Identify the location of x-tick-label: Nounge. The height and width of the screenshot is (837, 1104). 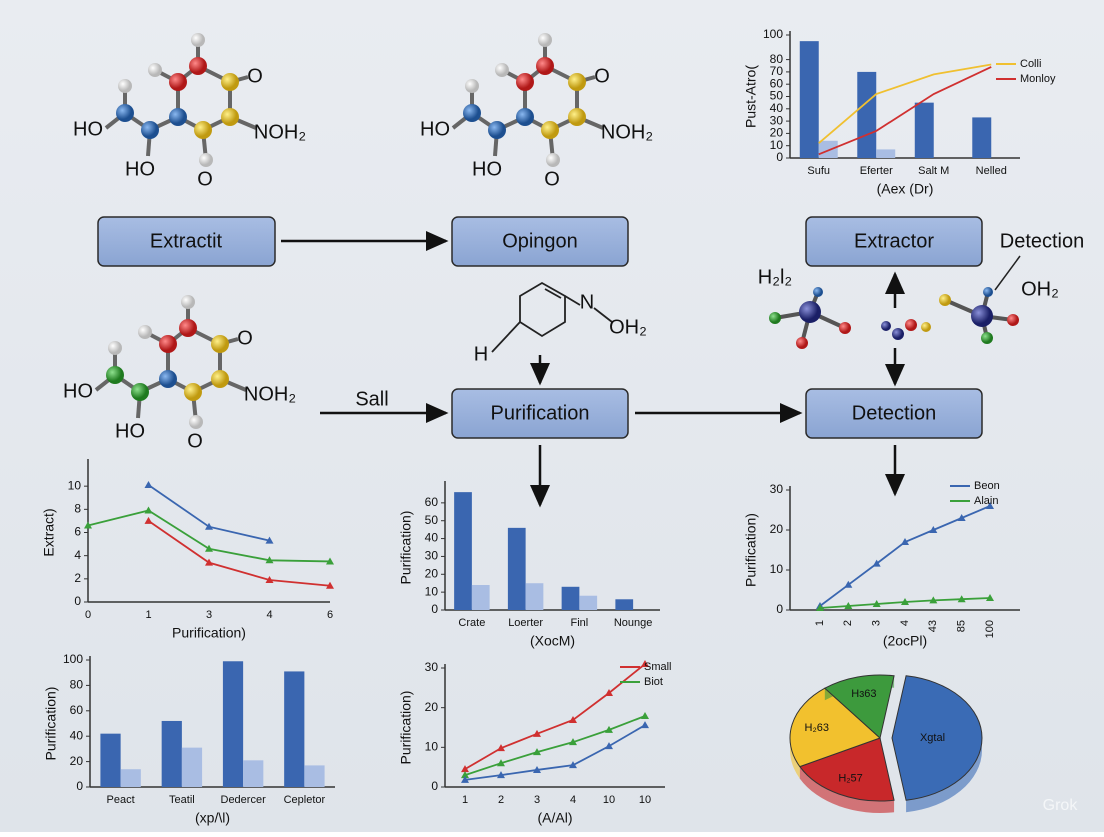
(633, 623).